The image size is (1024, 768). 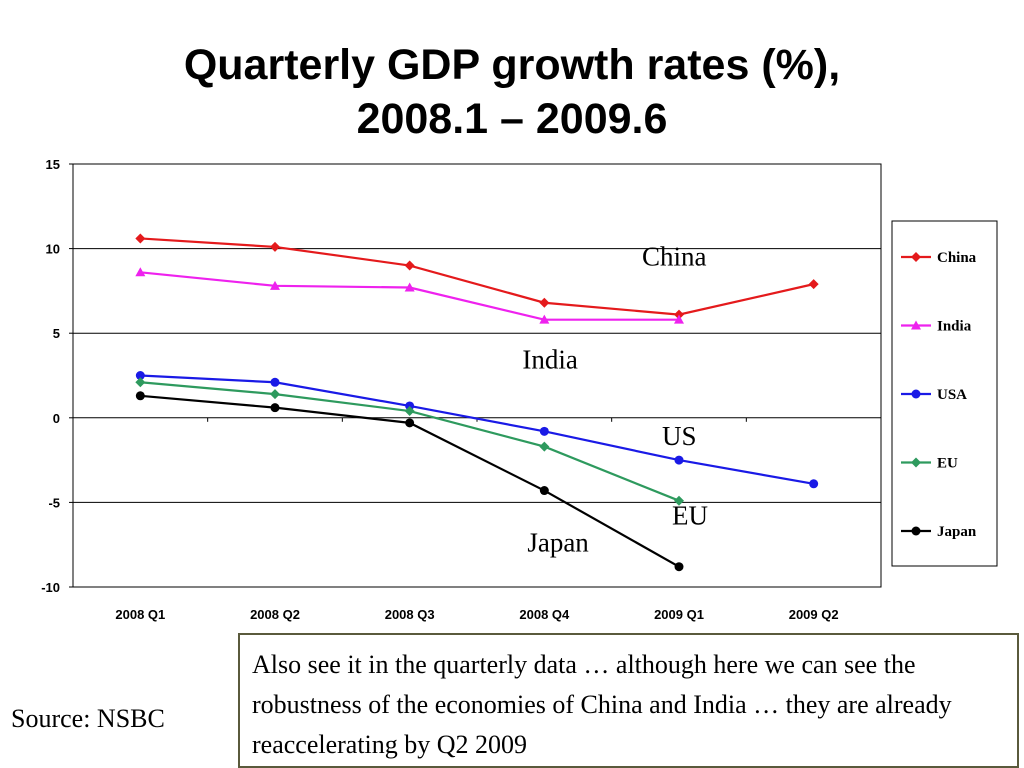 What do you see at coordinates (957, 258) in the screenshot?
I see `legend-label-china: China` at bounding box center [957, 258].